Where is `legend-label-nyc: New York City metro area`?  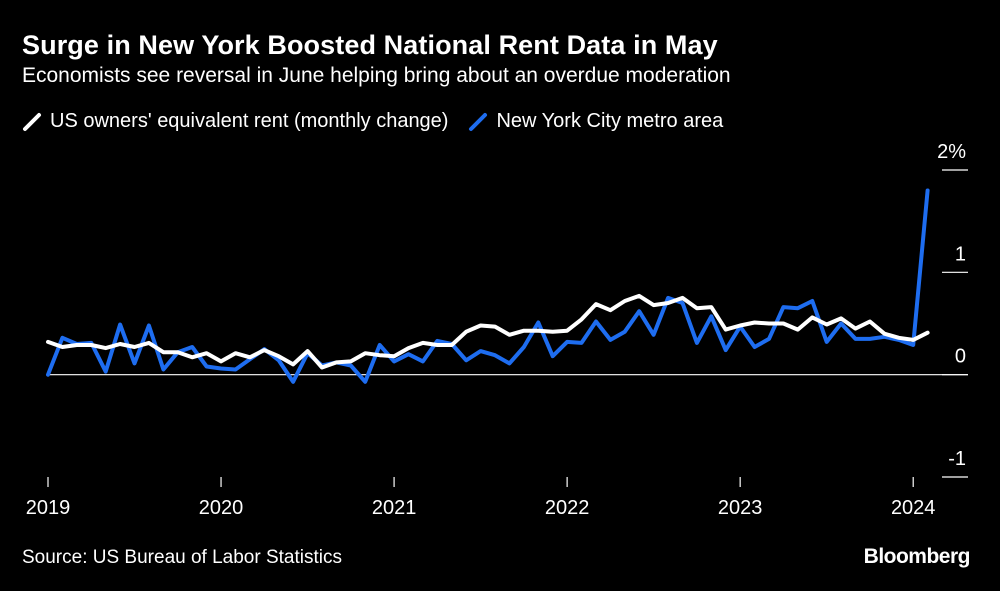
legend-label-nyc: New York City metro area is located at coordinates (610, 121).